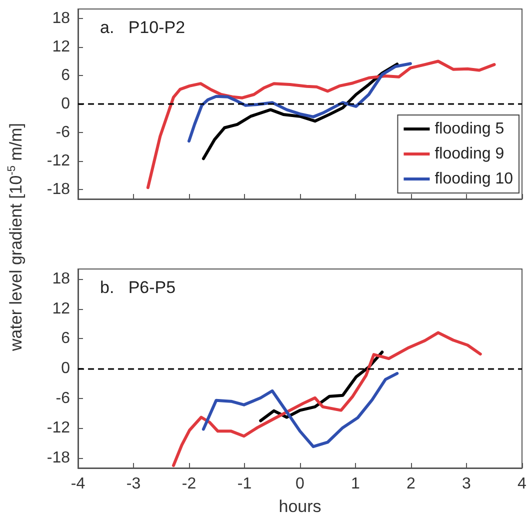 Image resolution: width=531 pixels, height=530 pixels. Describe the element at coordinates (300, 506) in the screenshot. I see `x-axis-title: hours` at that location.